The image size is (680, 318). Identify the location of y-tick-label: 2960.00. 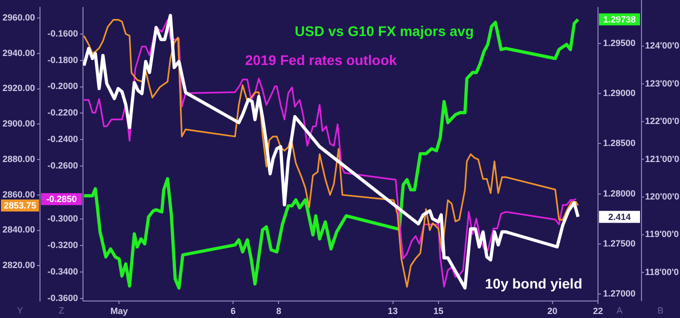
(18, 17).